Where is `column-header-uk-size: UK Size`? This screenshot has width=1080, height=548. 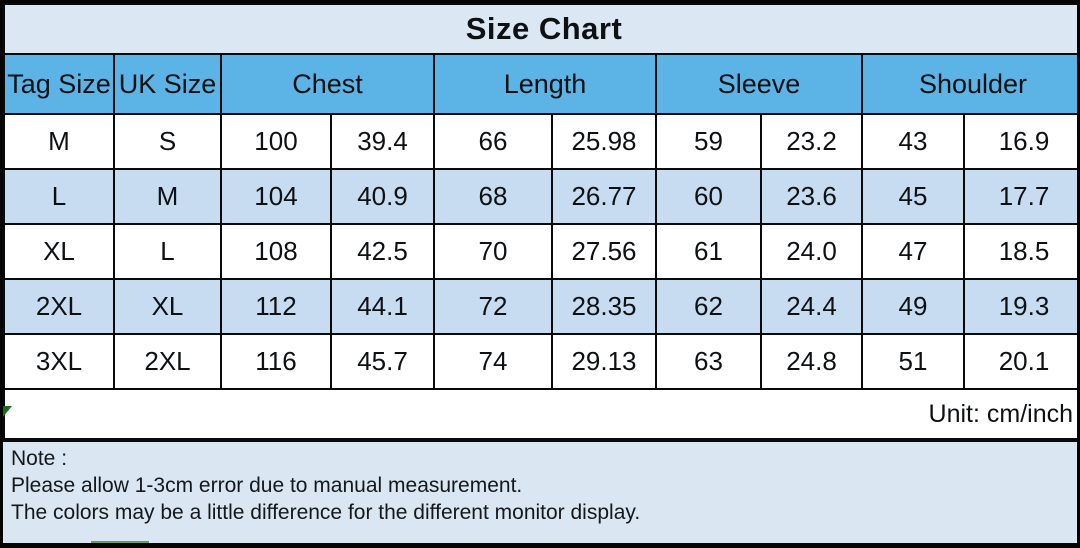 column-header-uk-size: UK Size is located at coordinates (167, 84).